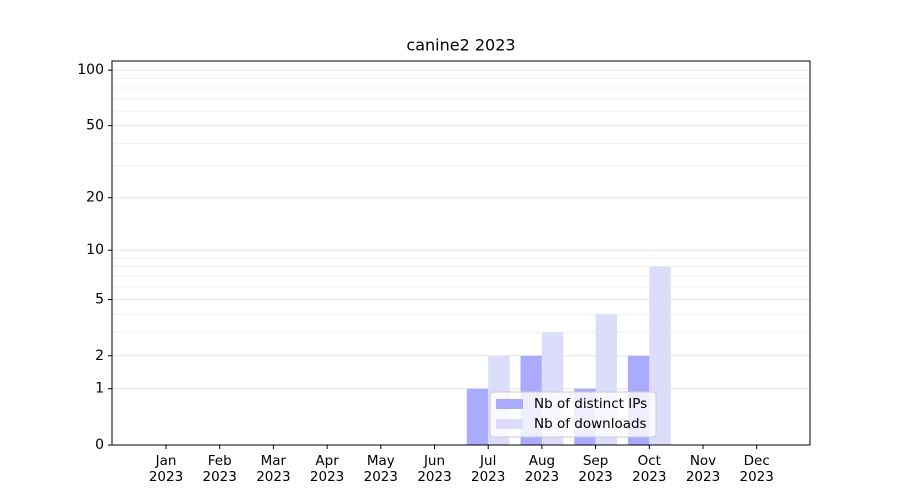 Image resolution: width=900 pixels, height=500 pixels. Describe the element at coordinates (95, 250) in the screenshot. I see `y-tick-label: 10` at that location.